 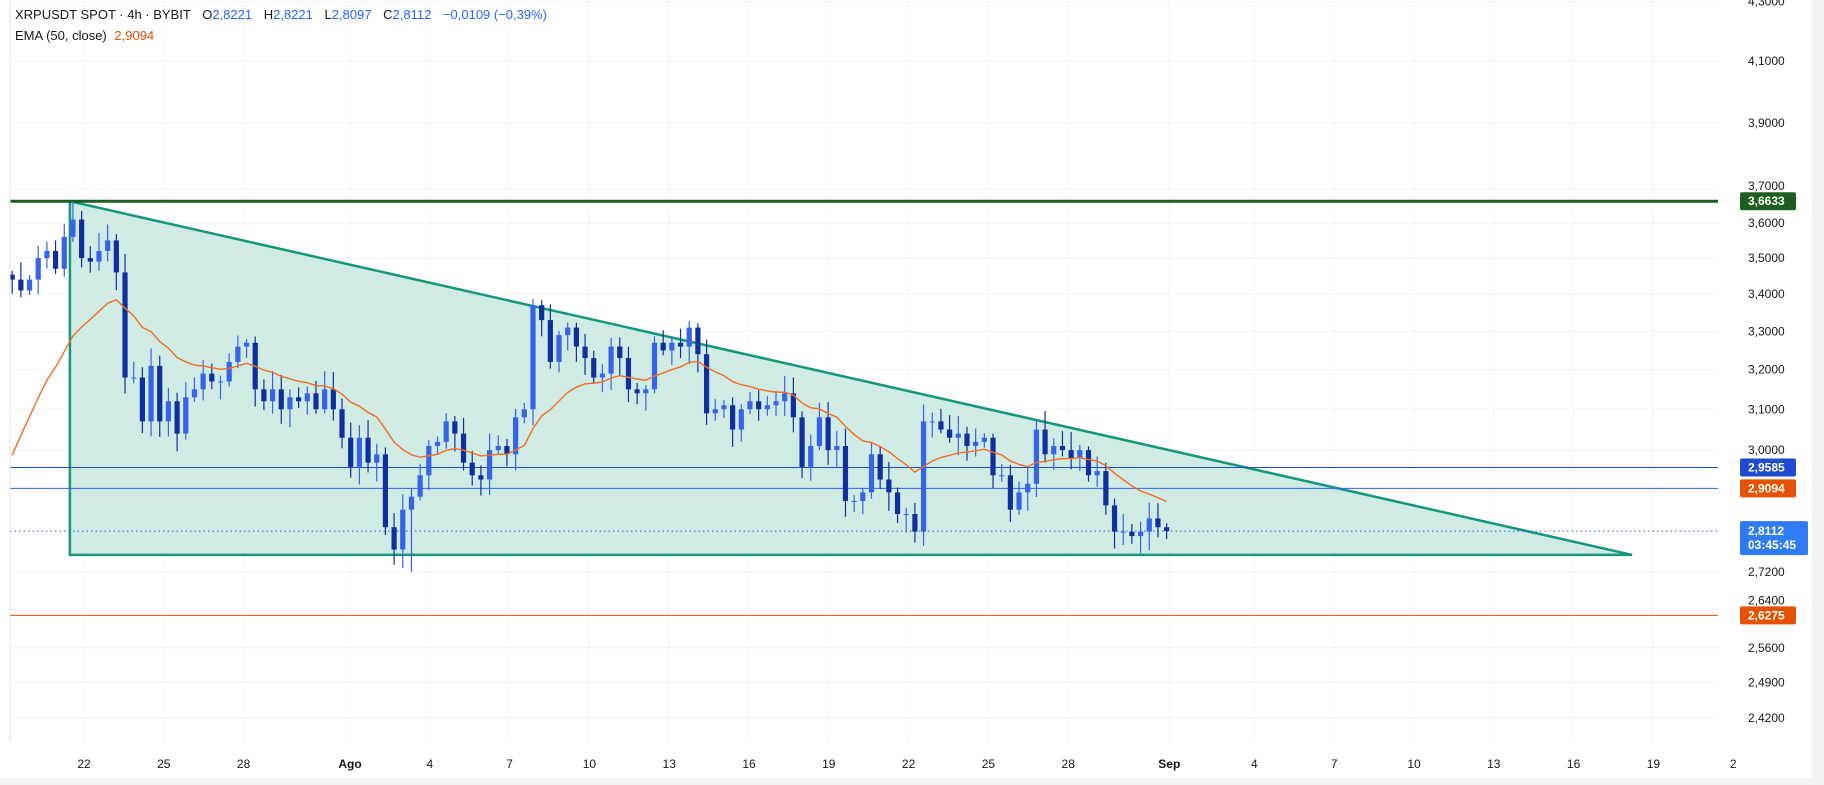 What do you see at coordinates (429, 764) in the screenshot?
I see `time-tick-label: 4` at bounding box center [429, 764].